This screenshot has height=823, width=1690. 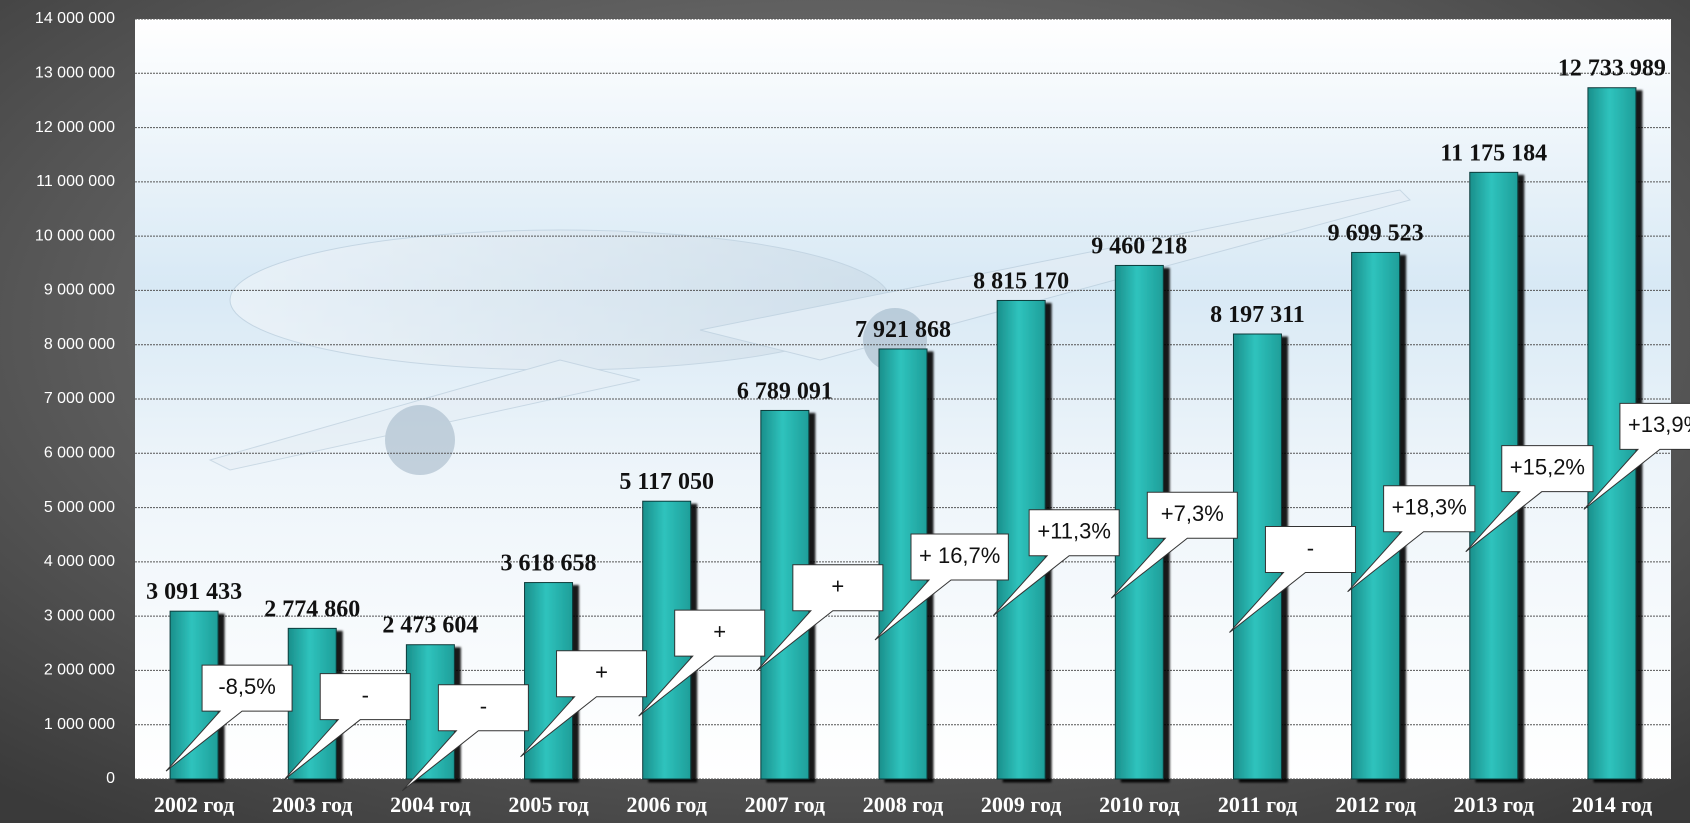 What do you see at coordinates (903, 804) in the screenshot?
I see `x-tick-label: 2008 год` at bounding box center [903, 804].